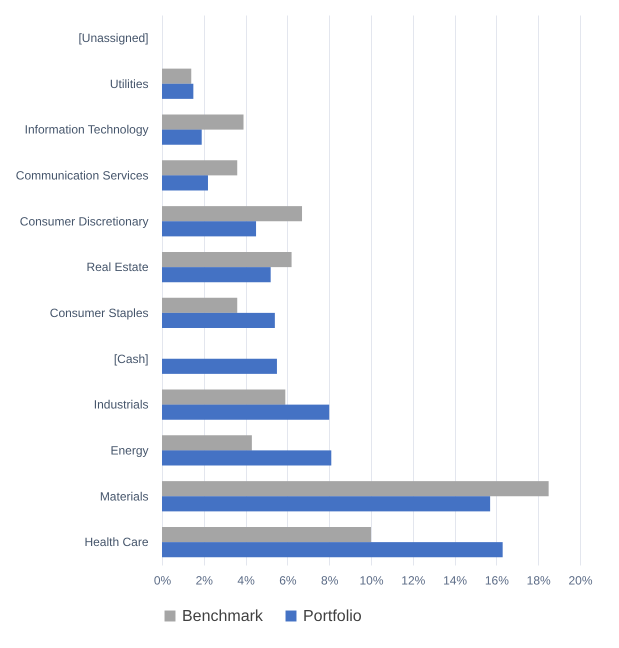 The width and height of the screenshot is (619, 648). What do you see at coordinates (288, 581) in the screenshot?
I see `x-tick-label: 6%` at bounding box center [288, 581].